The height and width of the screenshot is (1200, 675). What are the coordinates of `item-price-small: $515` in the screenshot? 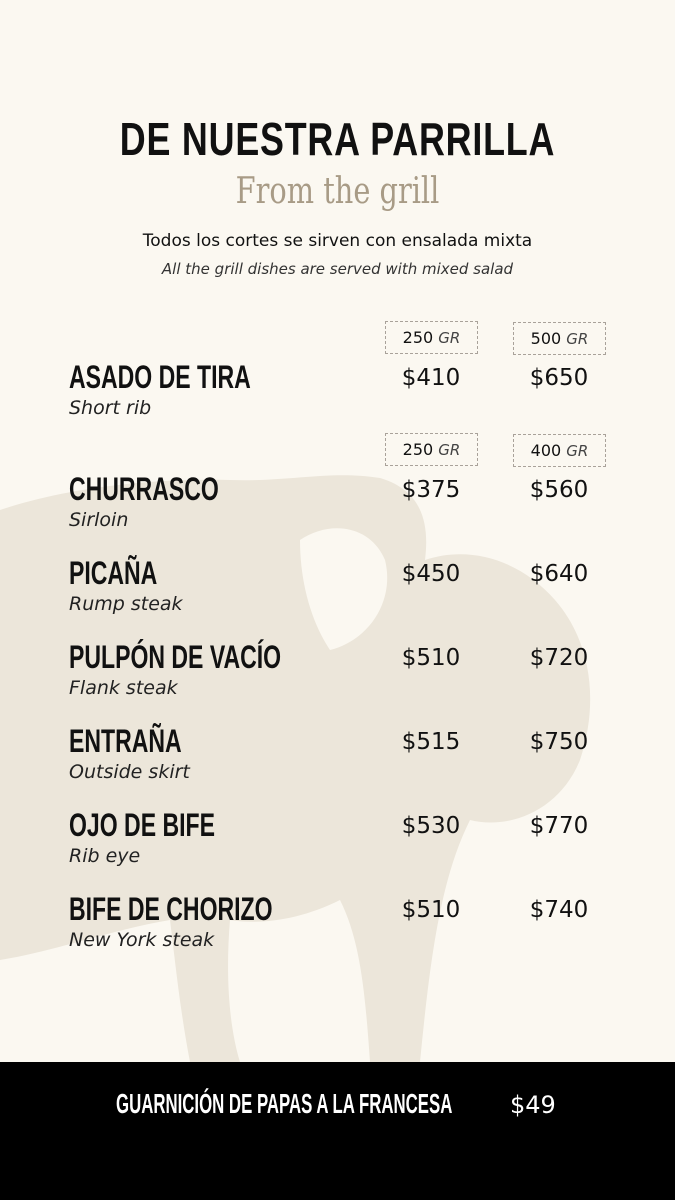 It's located at (431, 742).